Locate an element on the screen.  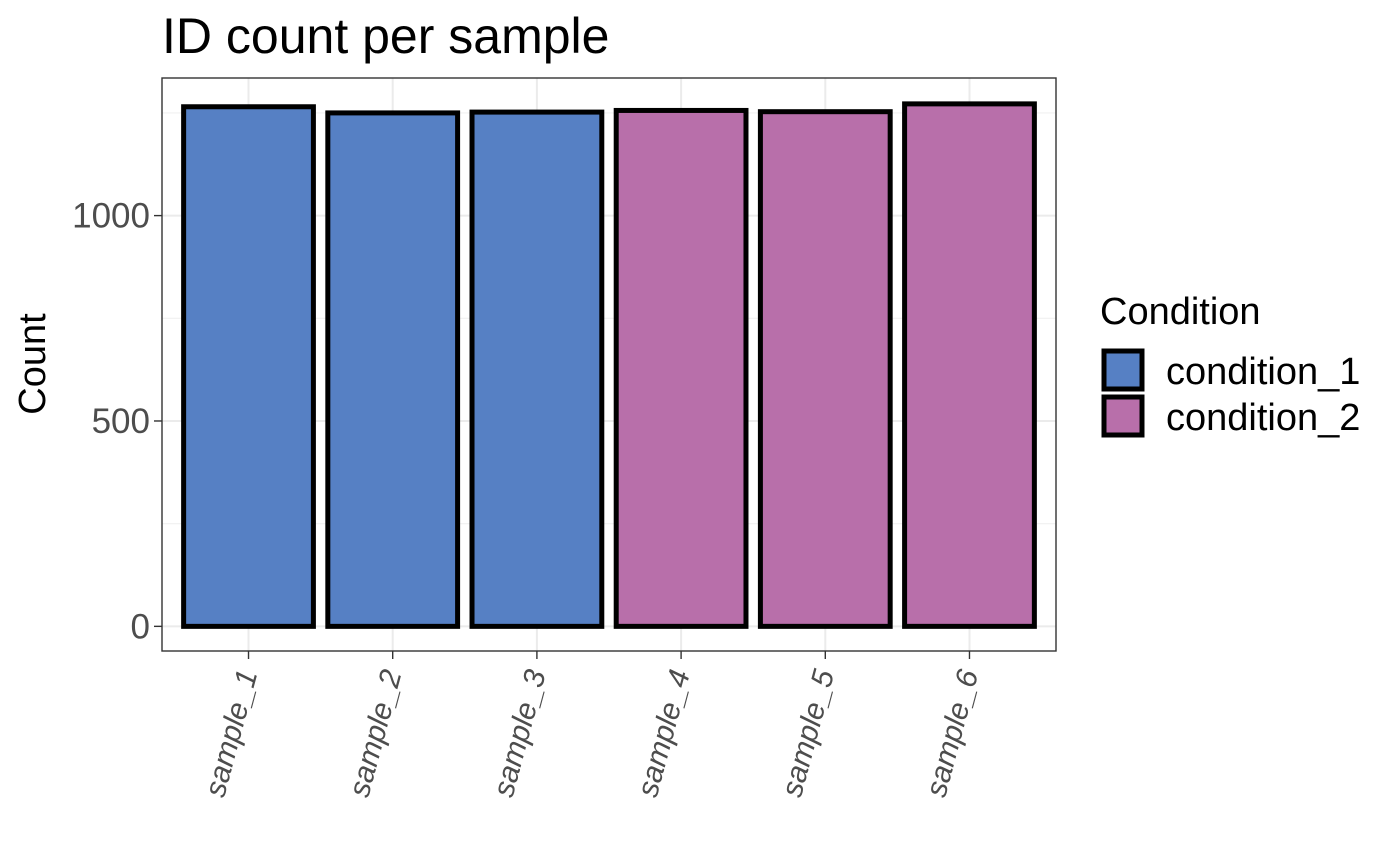
x-tick-label: sample_2 is located at coordinates (376, 733).